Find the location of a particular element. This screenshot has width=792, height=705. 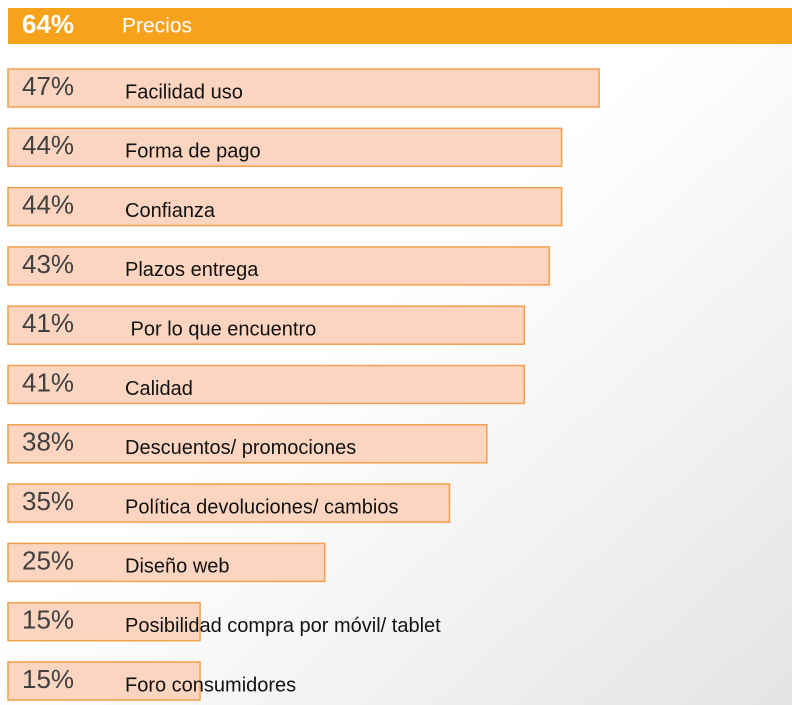

category-label: Por lo que encuentro is located at coordinates (220, 329).